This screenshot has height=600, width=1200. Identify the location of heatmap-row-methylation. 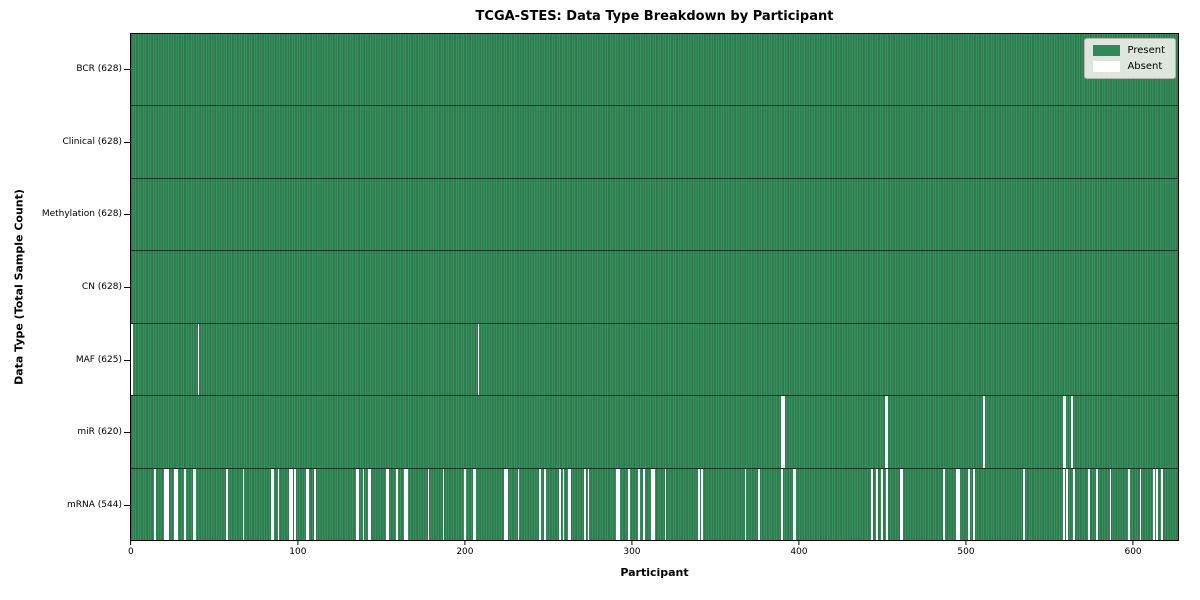
(654, 215).